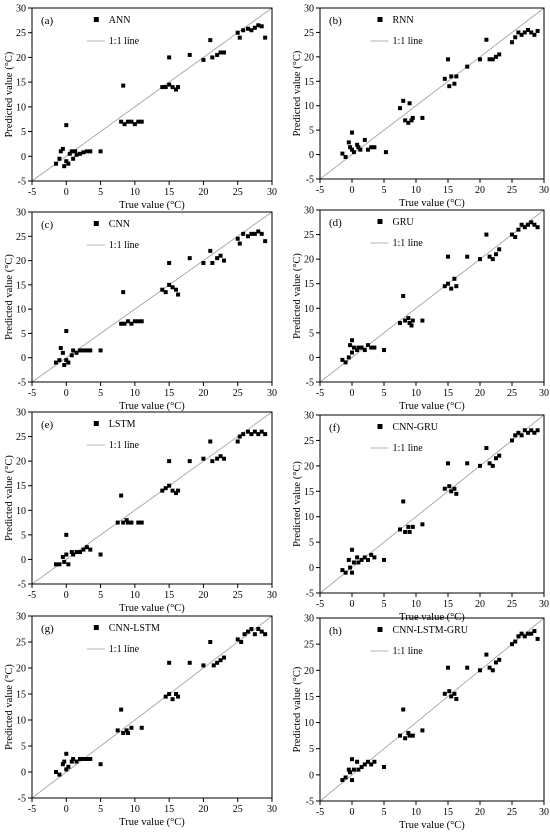  What do you see at coordinates (309, 57) in the screenshot?
I see `y-tick-label: 20` at bounding box center [309, 57].